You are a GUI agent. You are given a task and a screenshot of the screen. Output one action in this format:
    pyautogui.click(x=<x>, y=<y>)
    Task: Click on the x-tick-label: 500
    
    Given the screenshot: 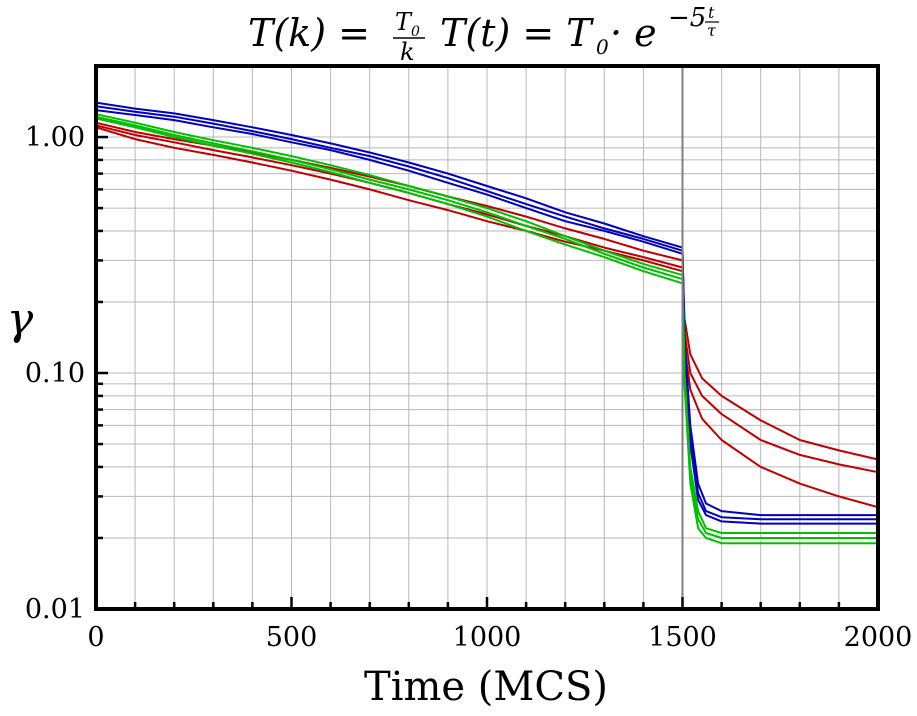 What is the action you would take?
    pyautogui.click(x=292, y=637)
    